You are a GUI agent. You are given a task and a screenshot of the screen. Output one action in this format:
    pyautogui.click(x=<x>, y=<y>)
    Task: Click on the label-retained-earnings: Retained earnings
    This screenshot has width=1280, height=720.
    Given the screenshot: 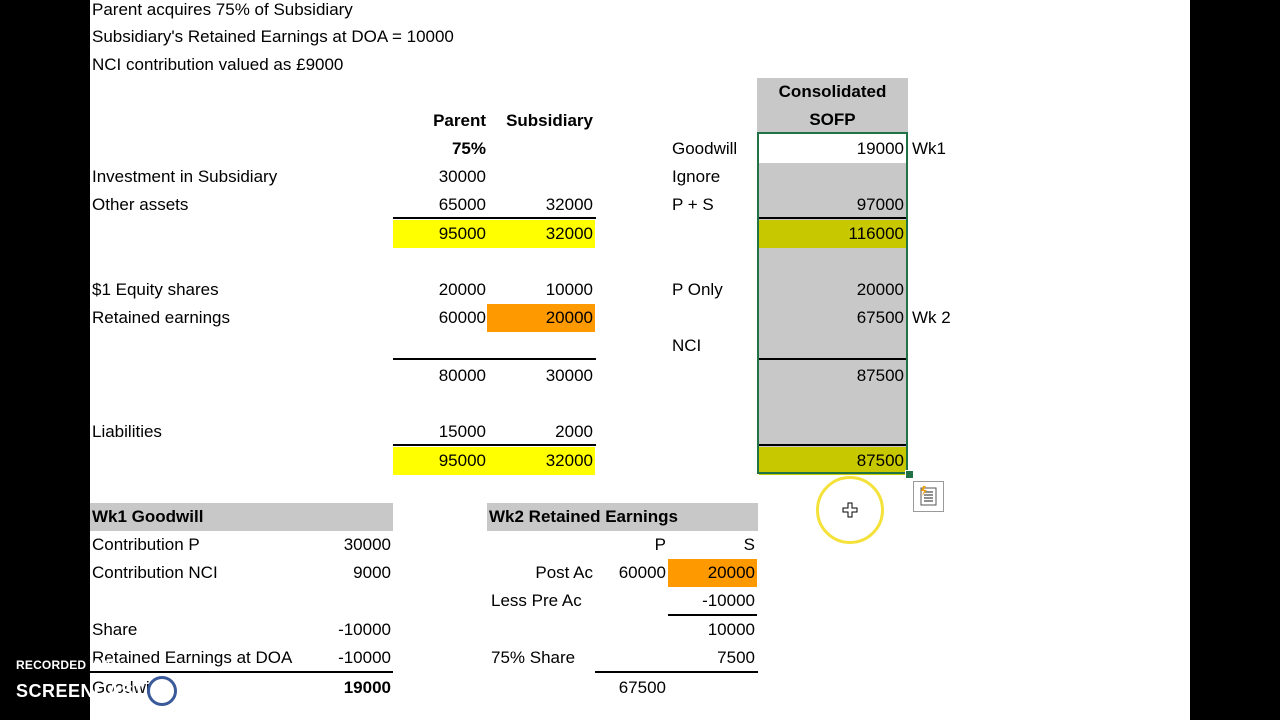 What is the action you would take?
    pyautogui.click(x=161, y=317)
    